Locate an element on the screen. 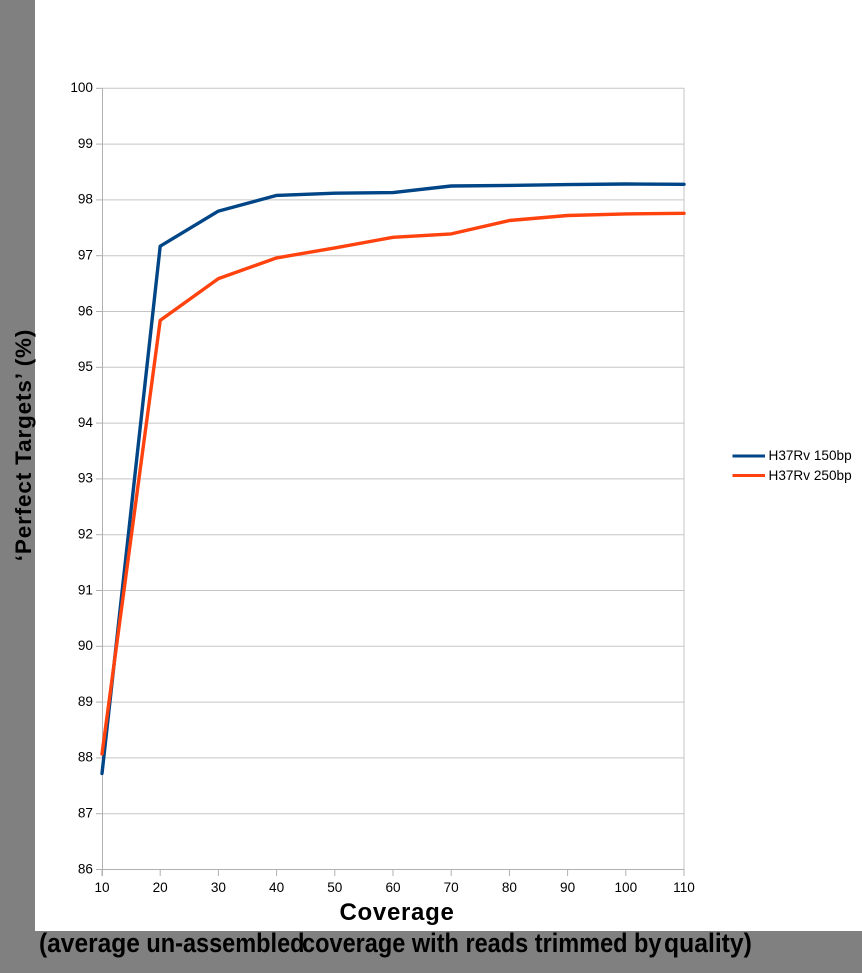  svg-text: H37Rv 250bp is located at coordinates (810, 475).